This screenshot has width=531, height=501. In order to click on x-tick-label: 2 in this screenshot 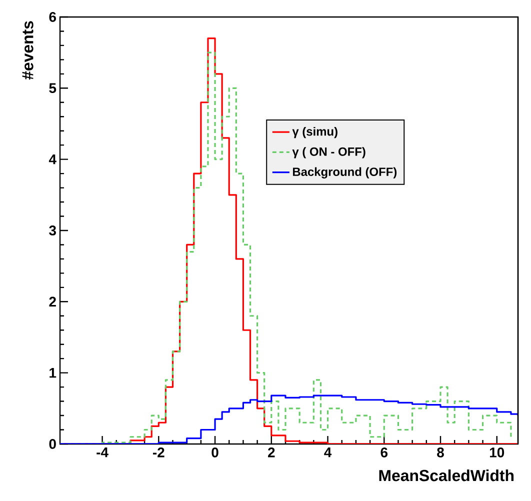, I will do `click(271, 452)`.